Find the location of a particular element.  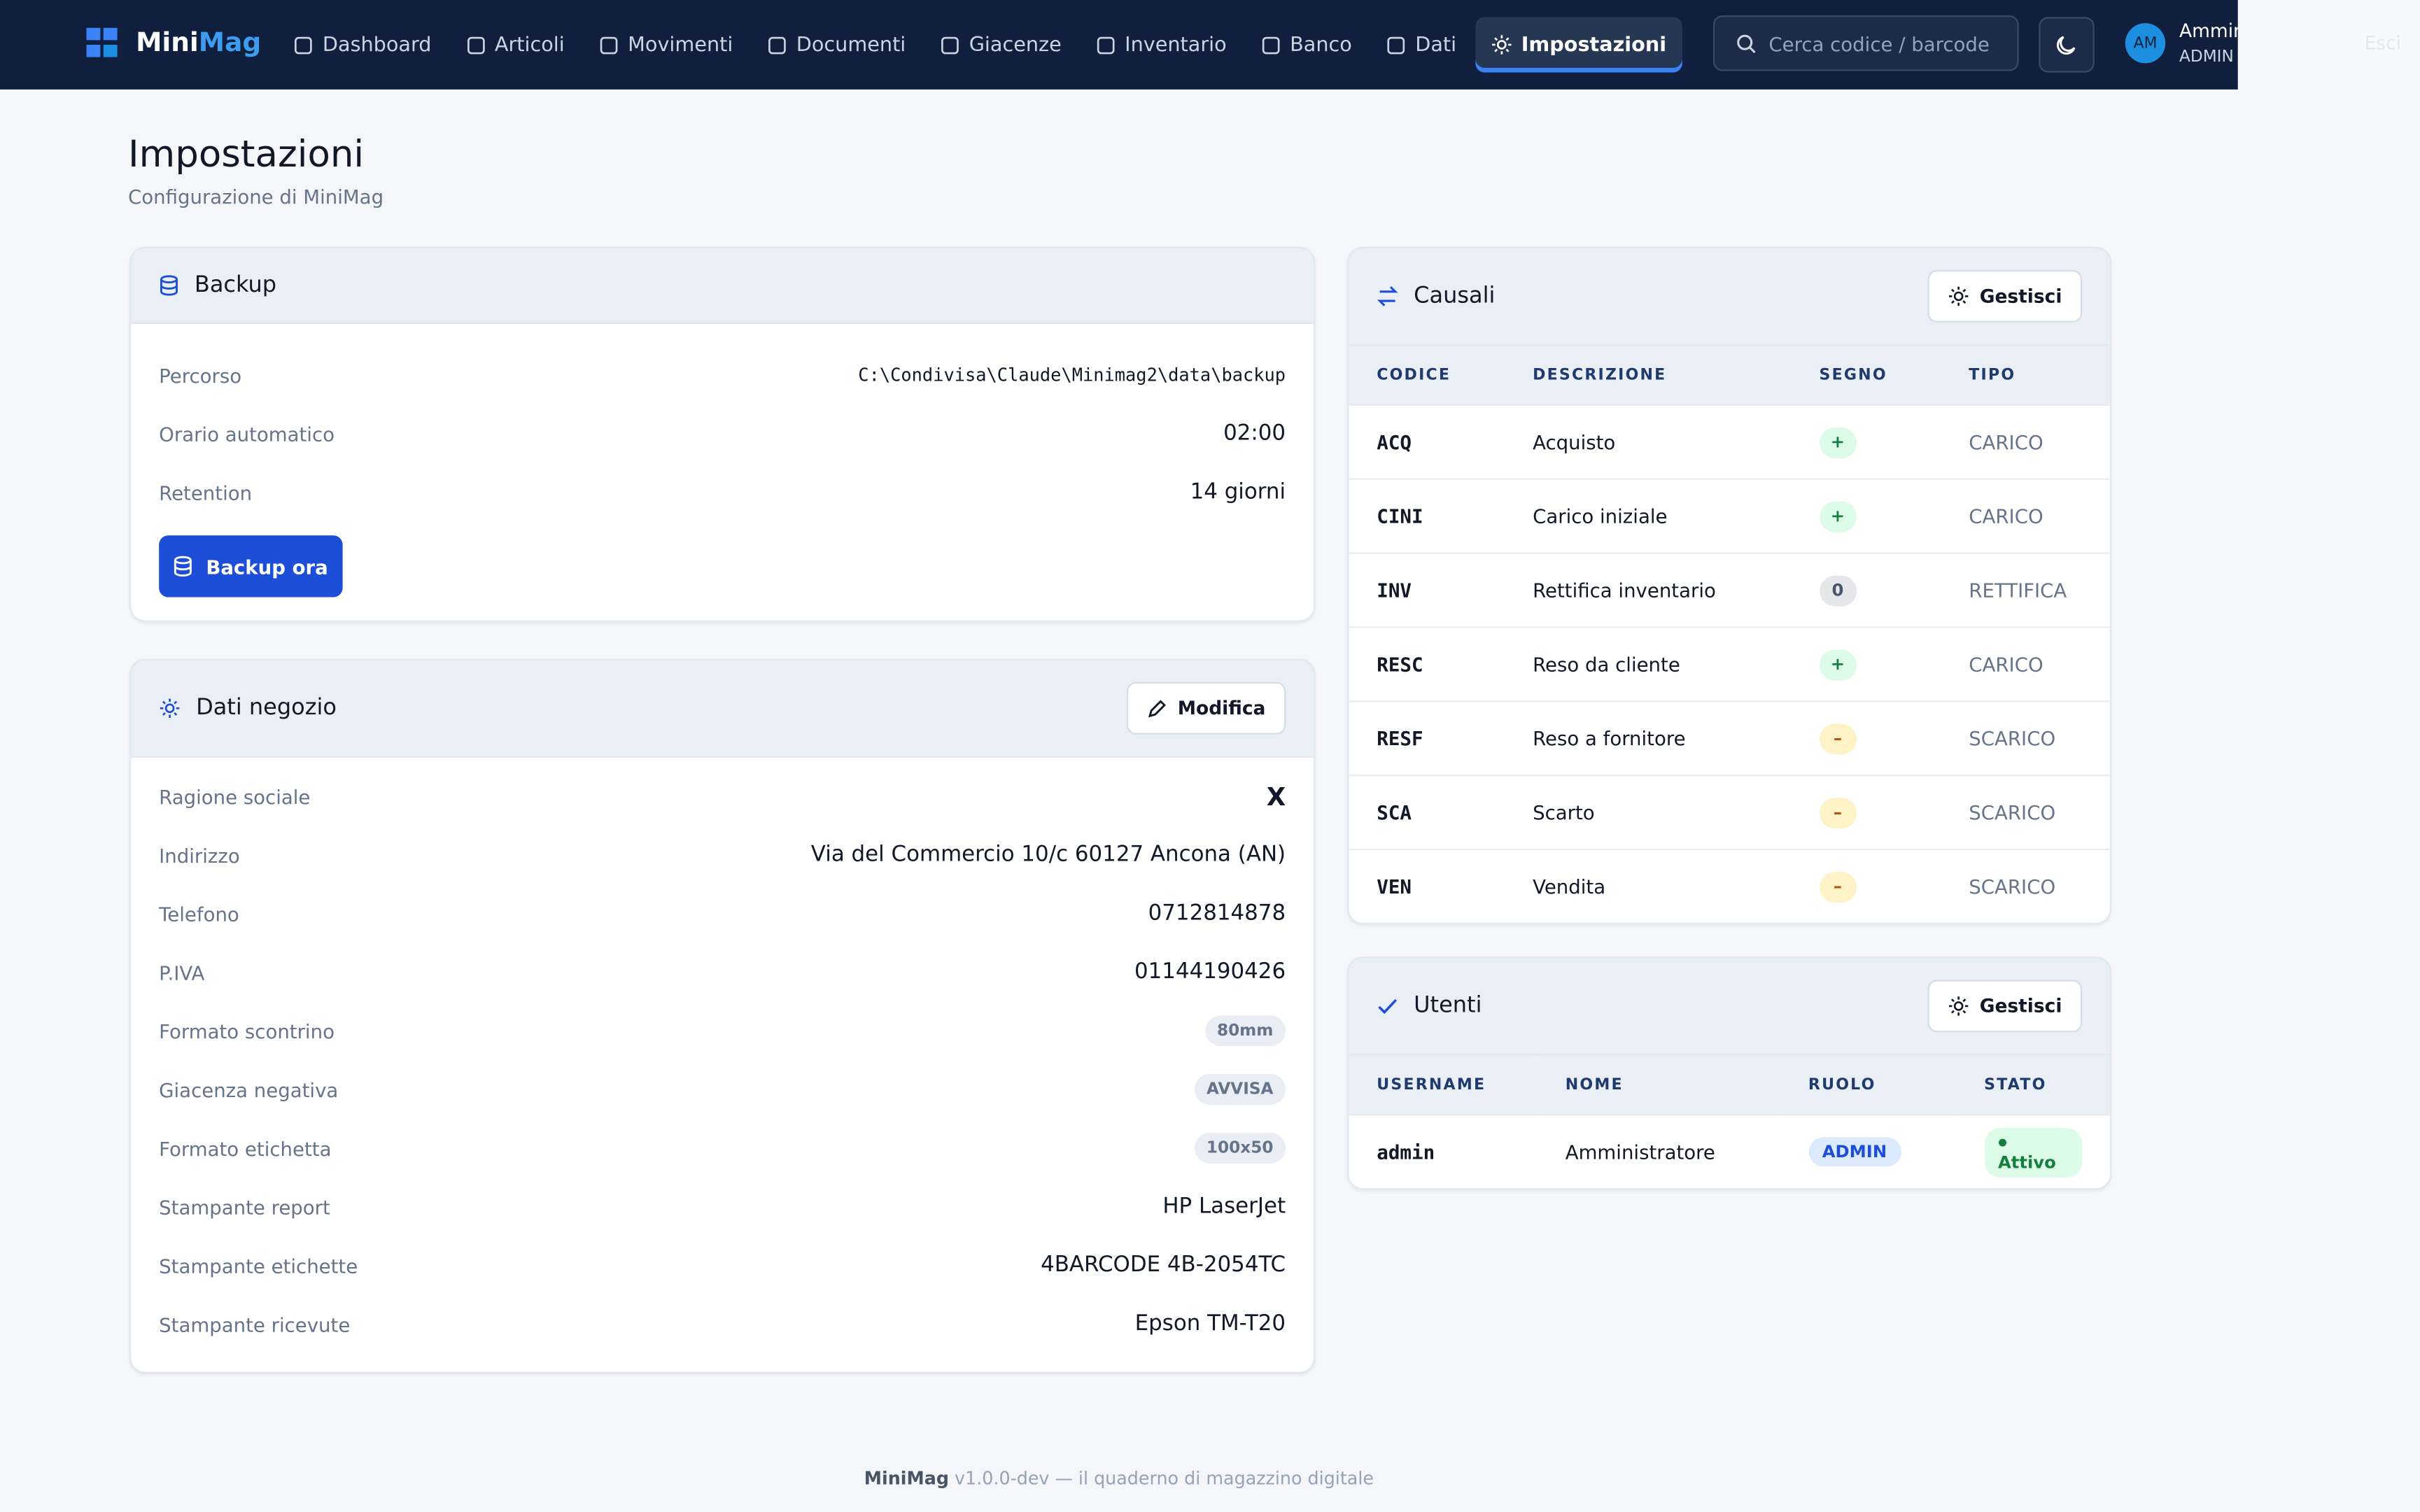

nav-label: Movimenti is located at coordinates (680, 45).